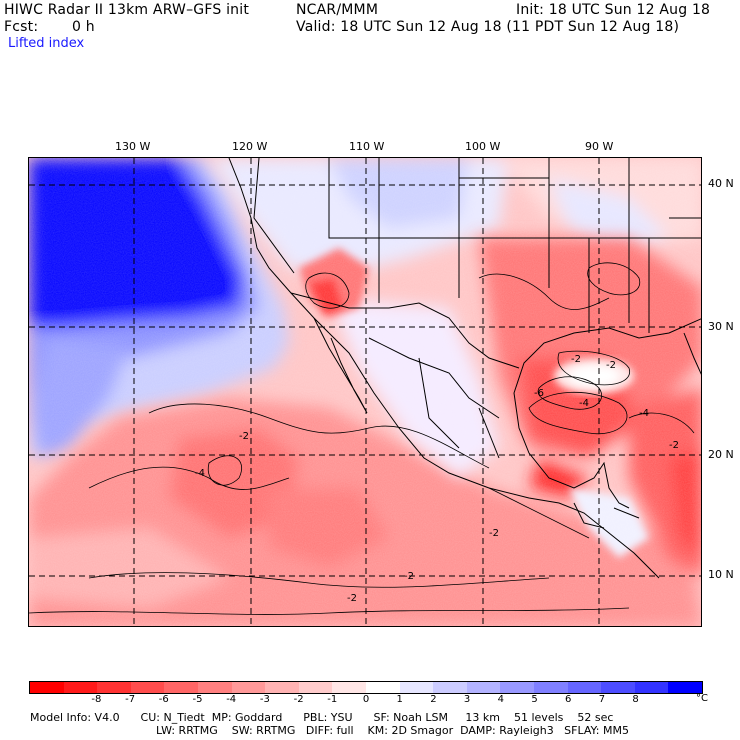 This screenshot has width=740, height=740. I want to click on colorbar, so click(366, 687).